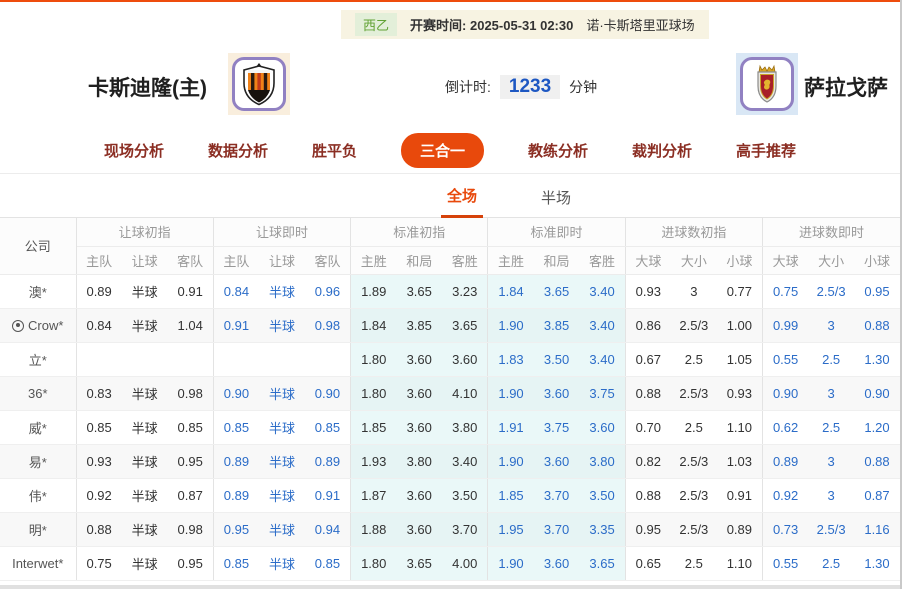 The height and width of the screenshot is (589, 902). I want to click on nav-tab-2: 数据分析, so click(237, 151).